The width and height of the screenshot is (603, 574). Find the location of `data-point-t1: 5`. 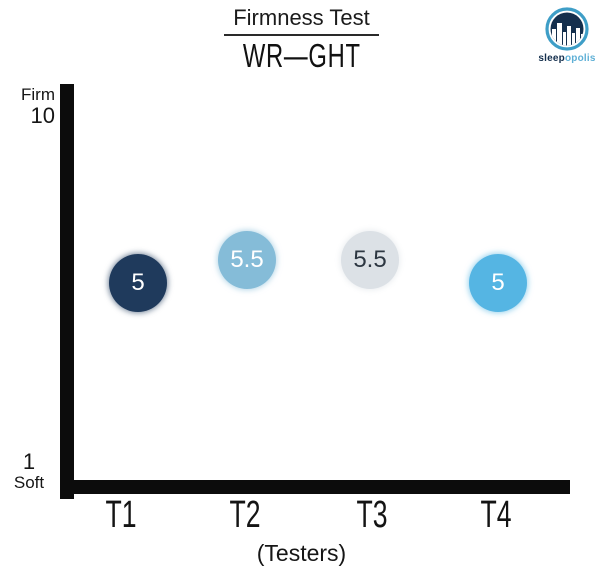

data-point-t1: 5 is located at coordinates (138, 283).